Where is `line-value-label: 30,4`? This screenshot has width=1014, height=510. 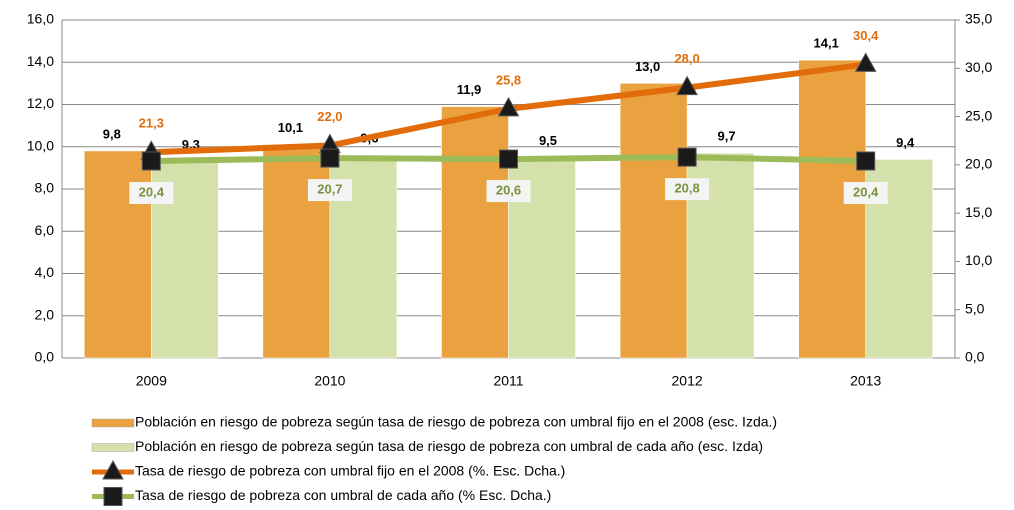
line-value-label: 30,4 is located at coordinates (866, 35).